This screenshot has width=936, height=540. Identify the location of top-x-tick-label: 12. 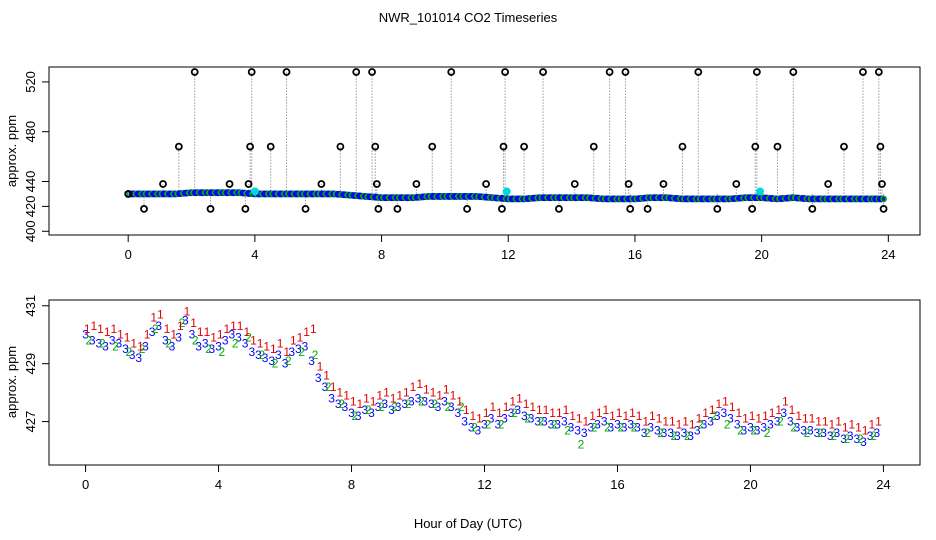
(508, 254).